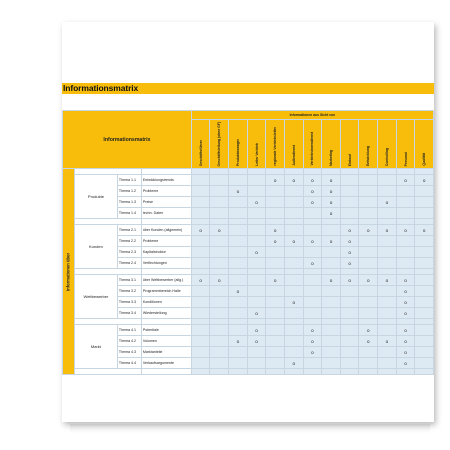 The width and height of the screenshot is (450, 450). I want to click on column-header-label: Geschäftsleitung (ohne GF), so click(219, 143).